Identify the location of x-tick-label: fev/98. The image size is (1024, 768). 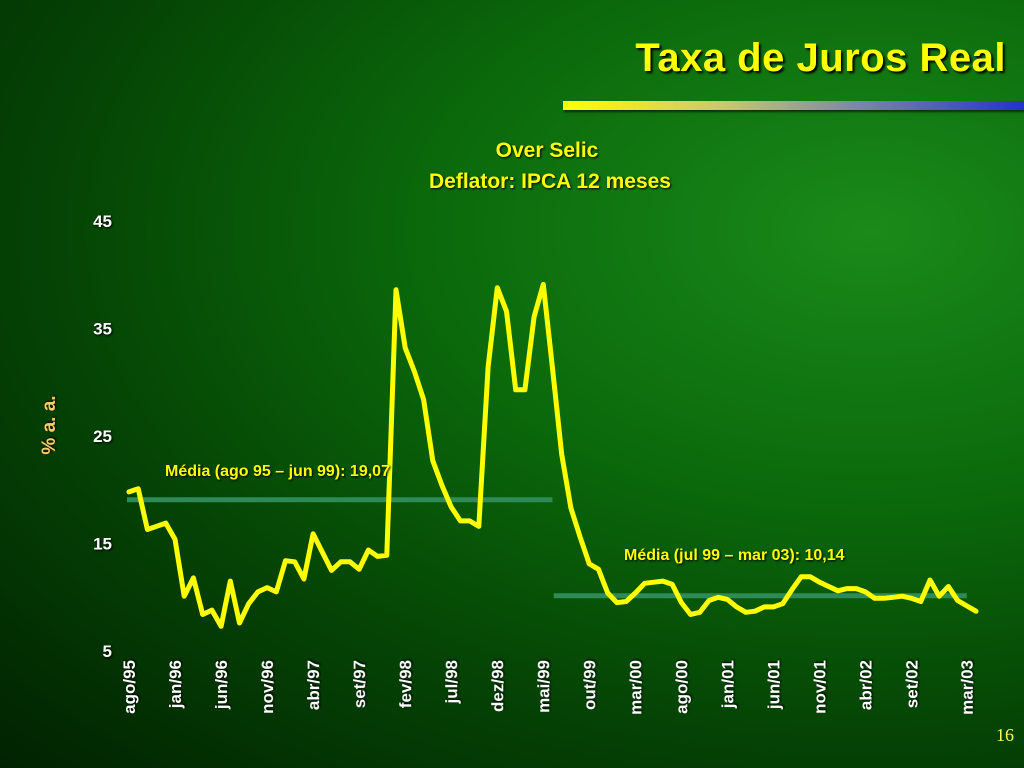
(405, 684).